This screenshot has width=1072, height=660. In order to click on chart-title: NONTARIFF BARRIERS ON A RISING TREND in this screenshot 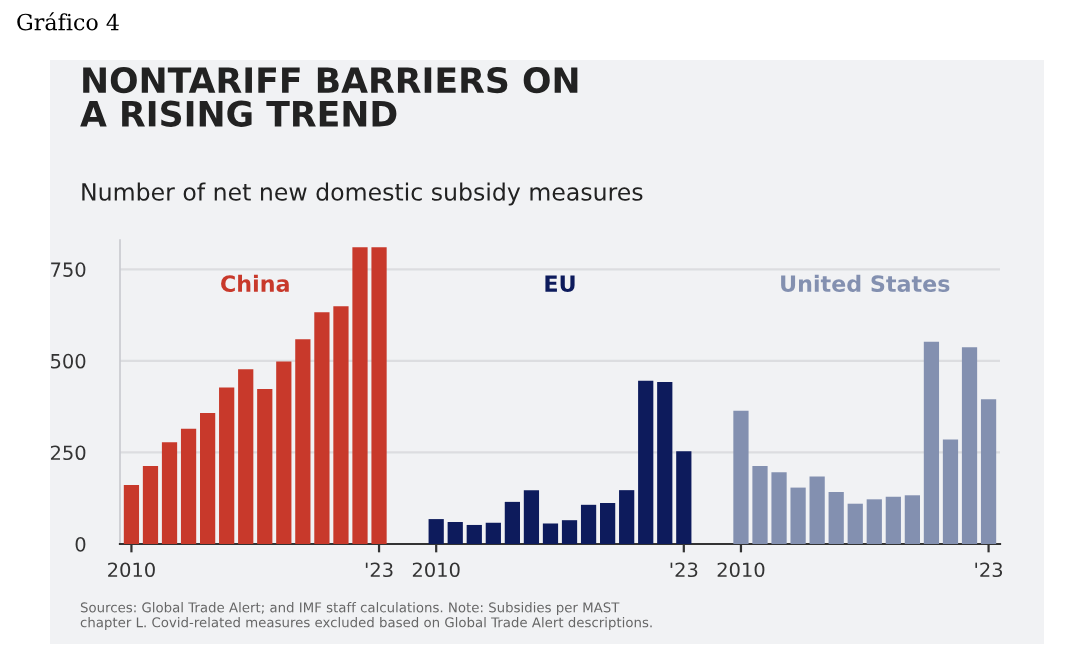, I will do `click(329, 97)`.